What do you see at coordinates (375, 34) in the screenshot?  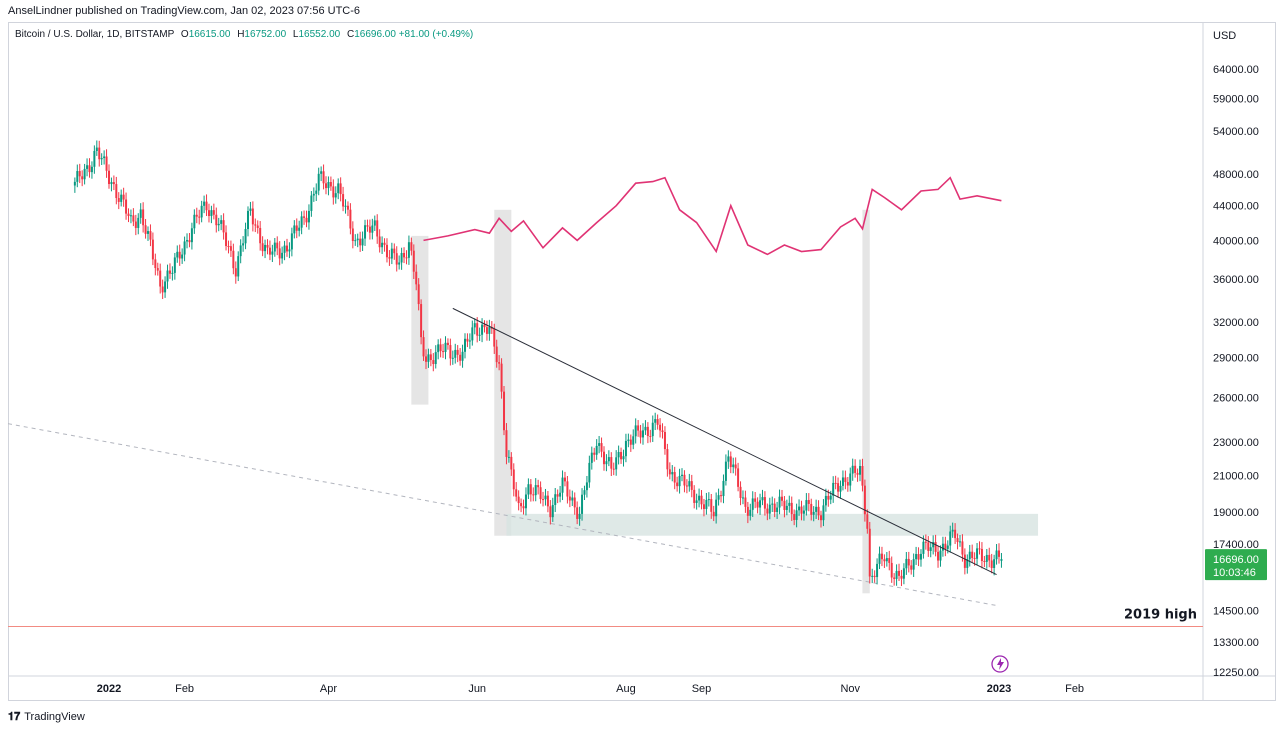 I see `close-value: 16696.00` at bounding box center [375, 34].